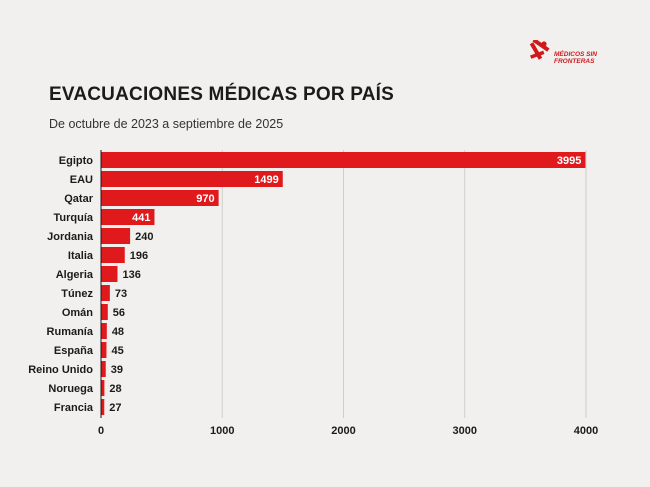 The width and height of the screenshot is (650, 487). Describe the element at coordinates (117, 351) in the screenshot. I see `value-label: 45` at that location.